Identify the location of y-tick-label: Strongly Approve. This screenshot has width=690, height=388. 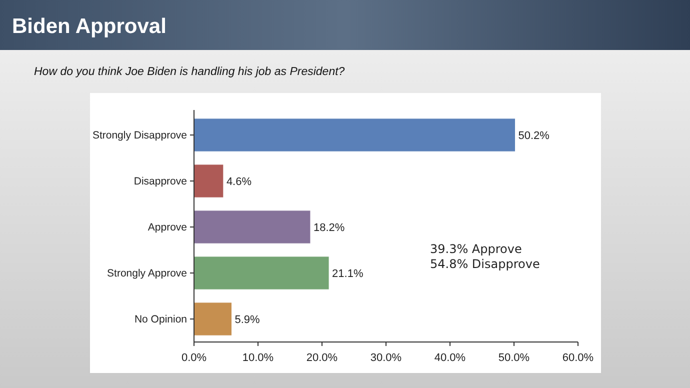
(147, 274).